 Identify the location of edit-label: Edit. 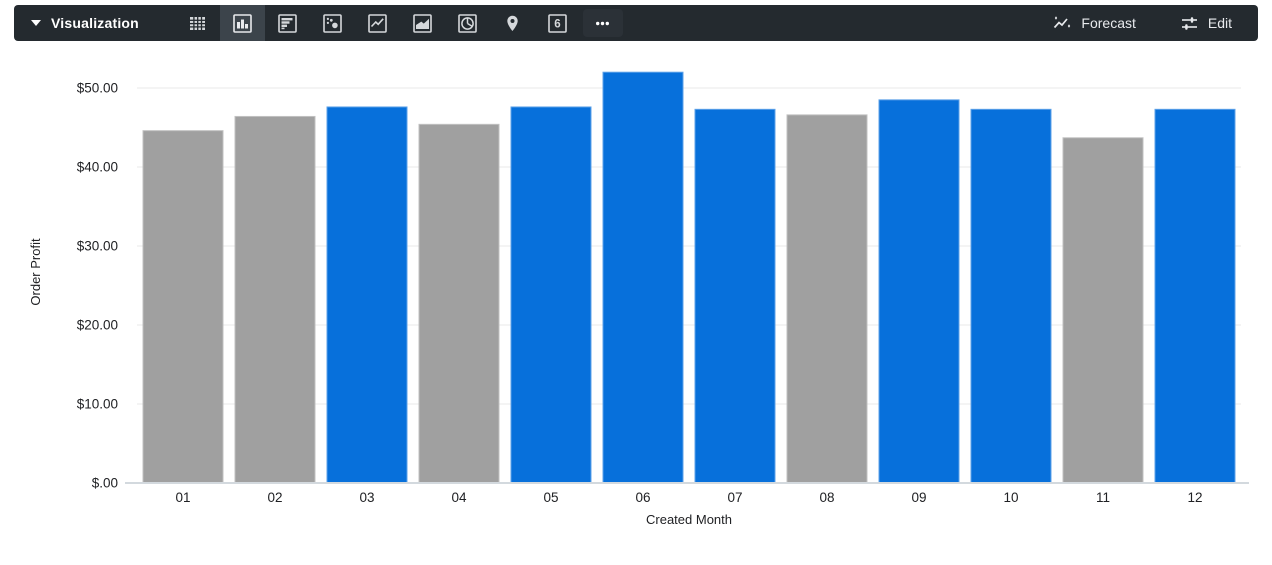
(1219, 23).